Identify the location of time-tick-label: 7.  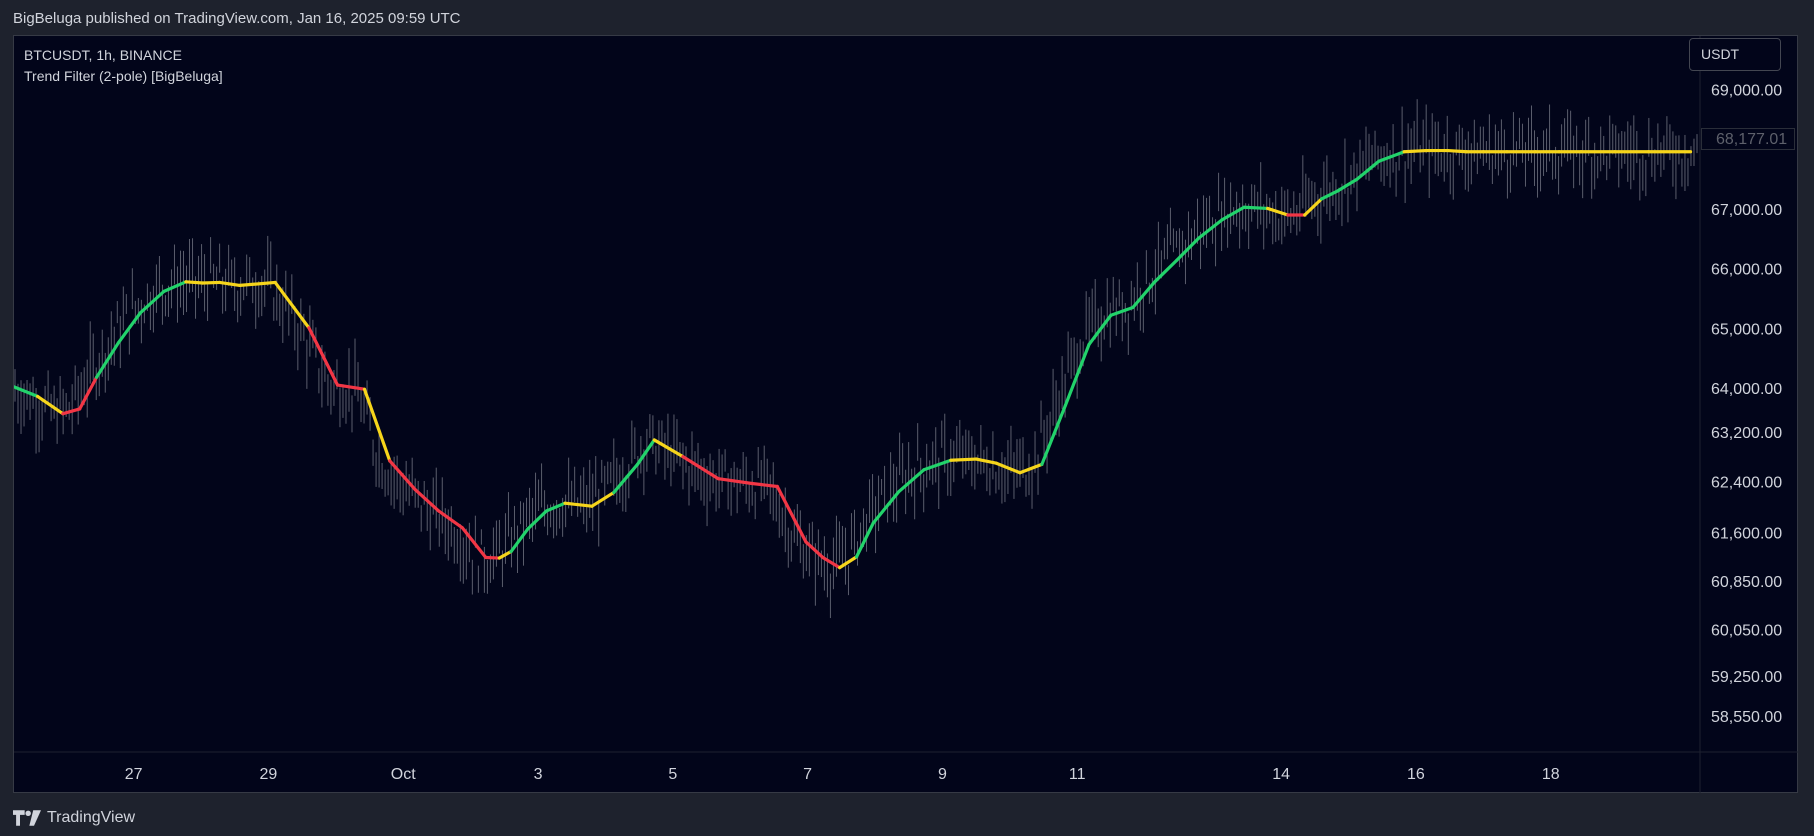
(807, 774).